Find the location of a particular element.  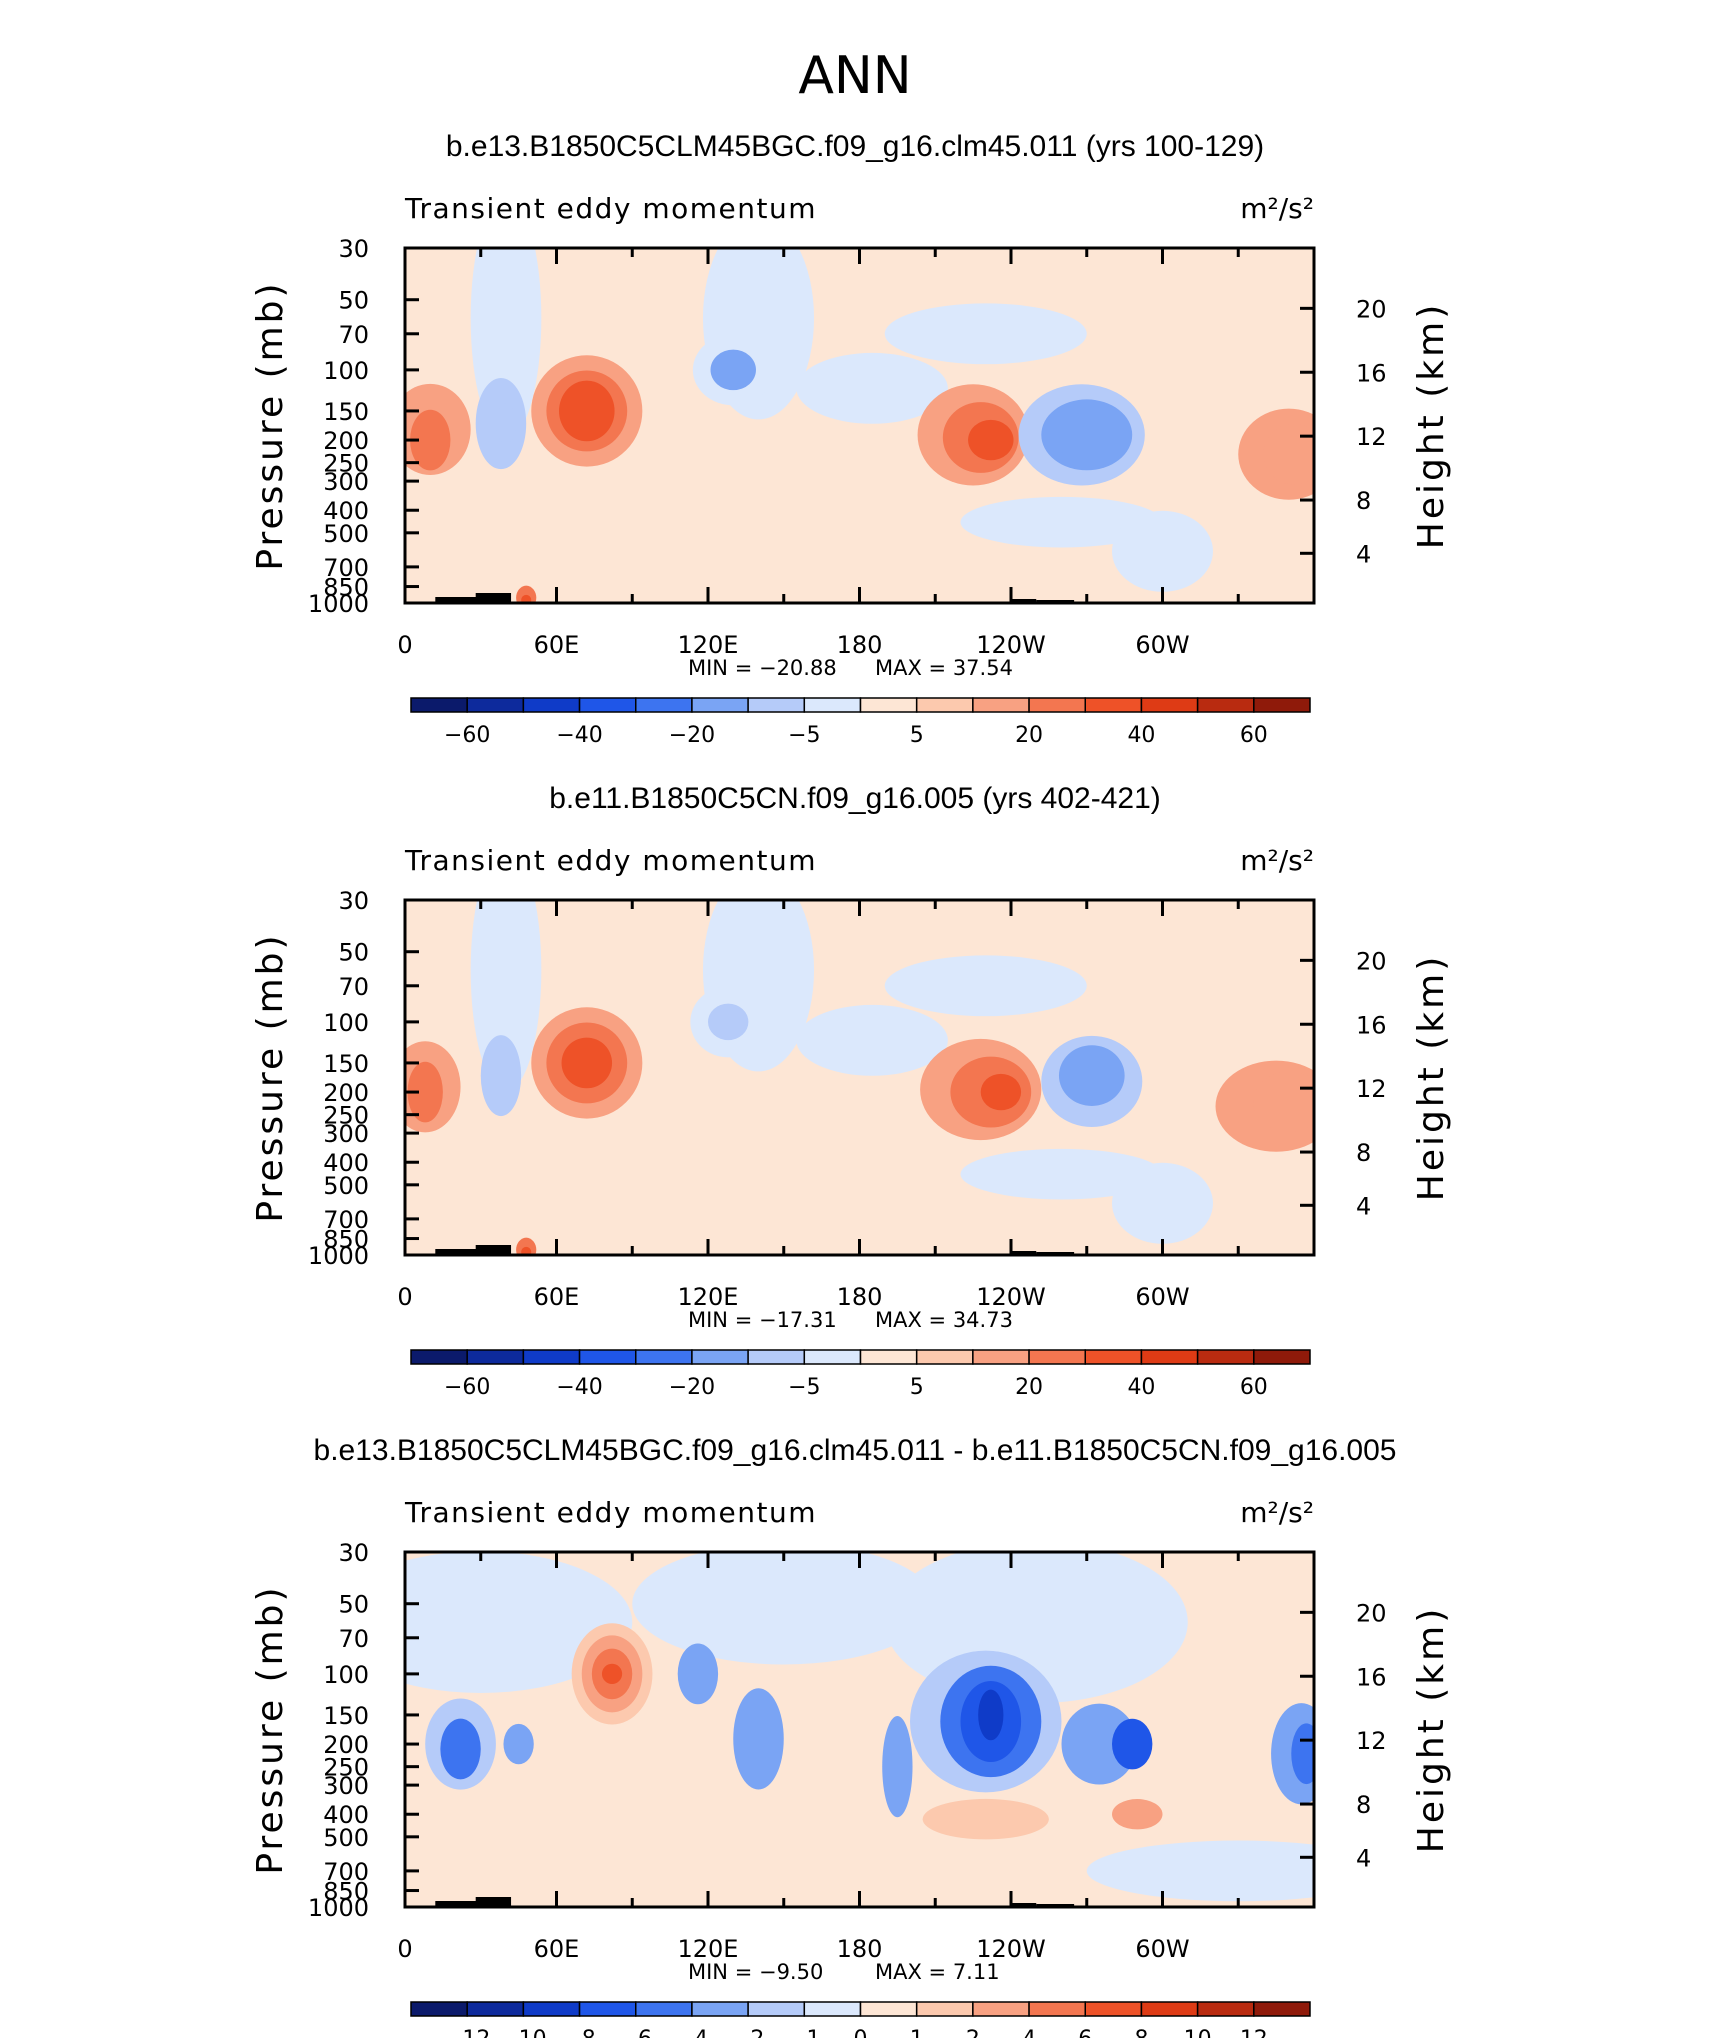

y2-tick-label: 4 is located at coordinates (1363, 1858).